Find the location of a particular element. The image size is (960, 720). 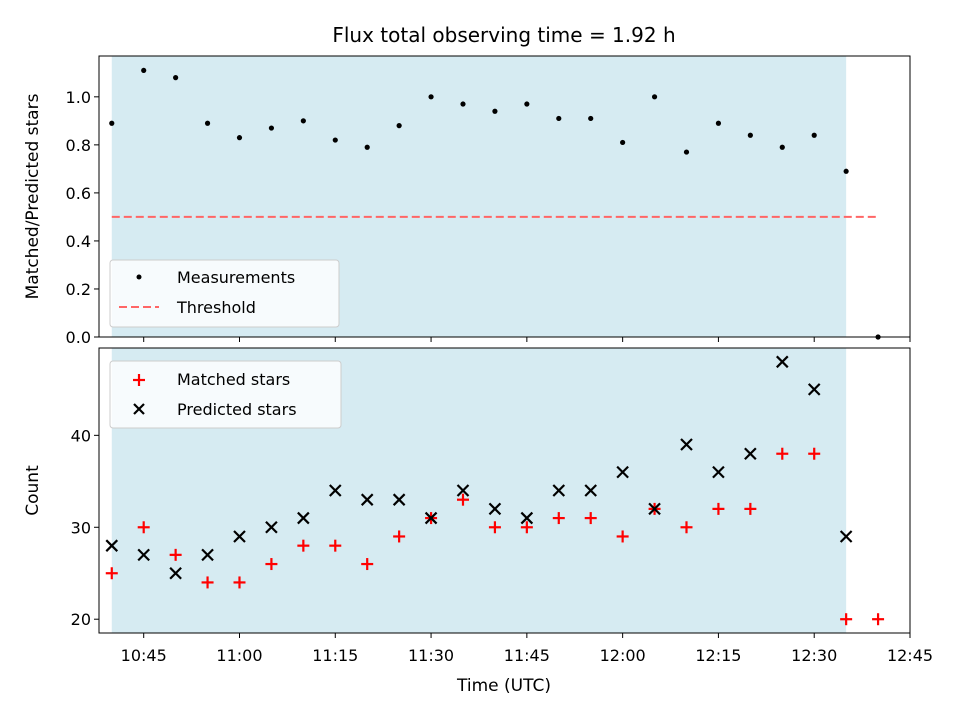

x-axis-label: Time (UTC) is located at coordinates (503, 686).